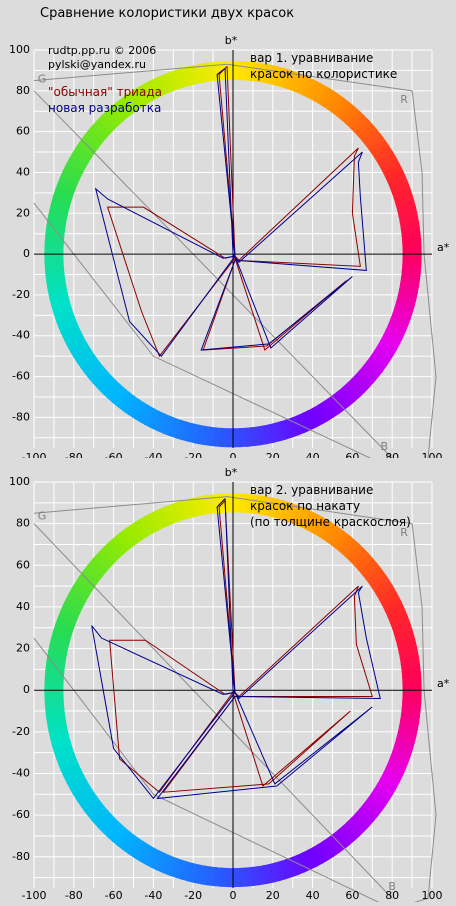 The height and width of the screenshot is (906, 456). Describe the element at coordinates (330, 522) in the screenshot. I see `chart-annotation: (по толщине краскослоя)` at that location.